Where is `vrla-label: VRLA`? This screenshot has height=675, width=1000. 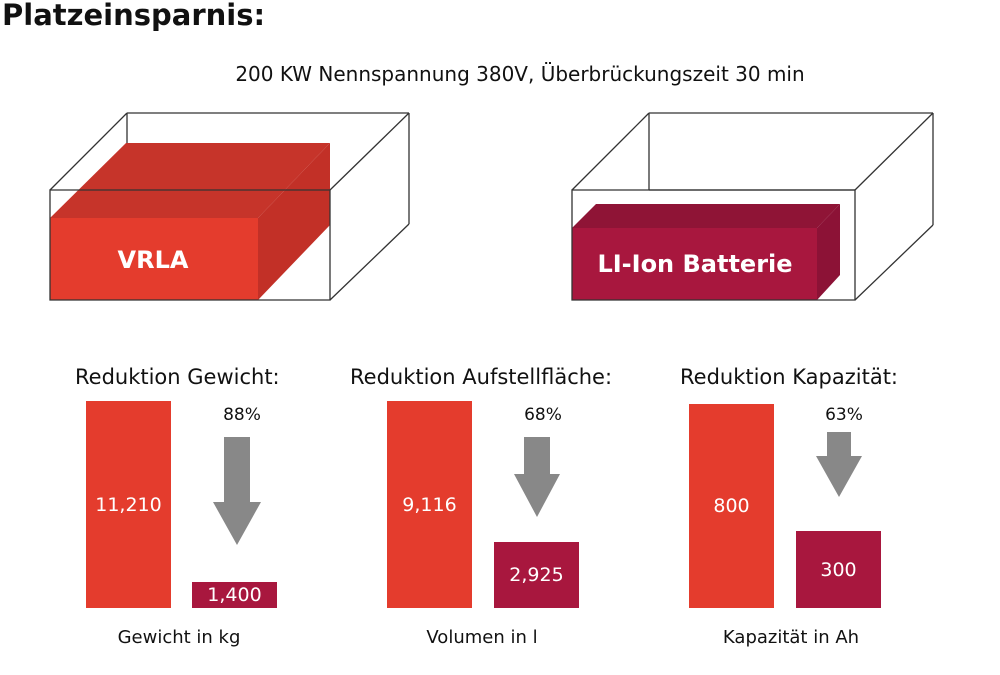
vrla-label: VRLA is located at coordinates (153, 260).